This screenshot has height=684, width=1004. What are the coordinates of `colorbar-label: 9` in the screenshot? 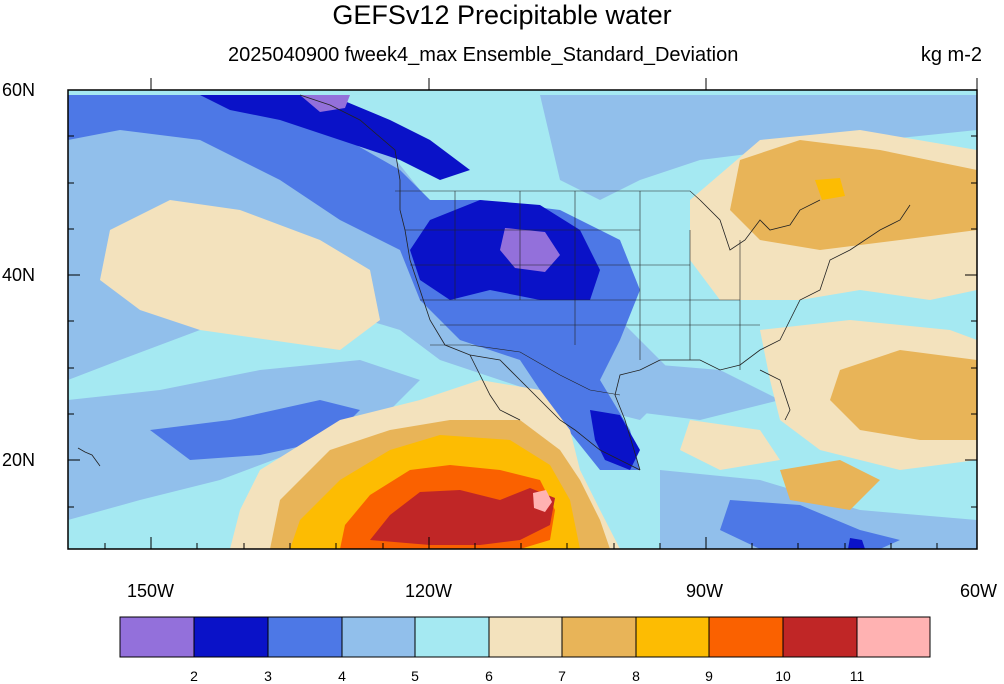 It's located at (709, 676).